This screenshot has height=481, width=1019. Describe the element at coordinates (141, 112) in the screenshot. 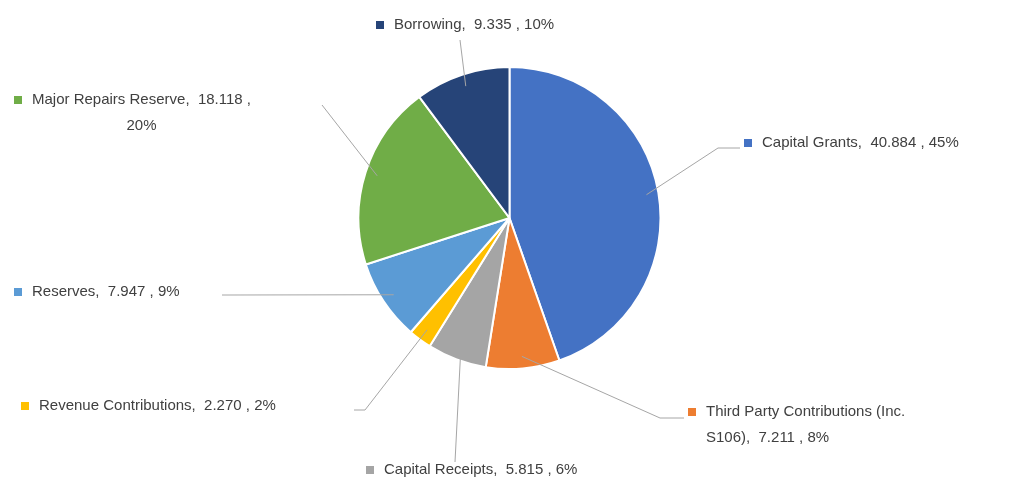

I see `legend-label: Major Repairs Reserve, 18.118 , 20%` at that location.